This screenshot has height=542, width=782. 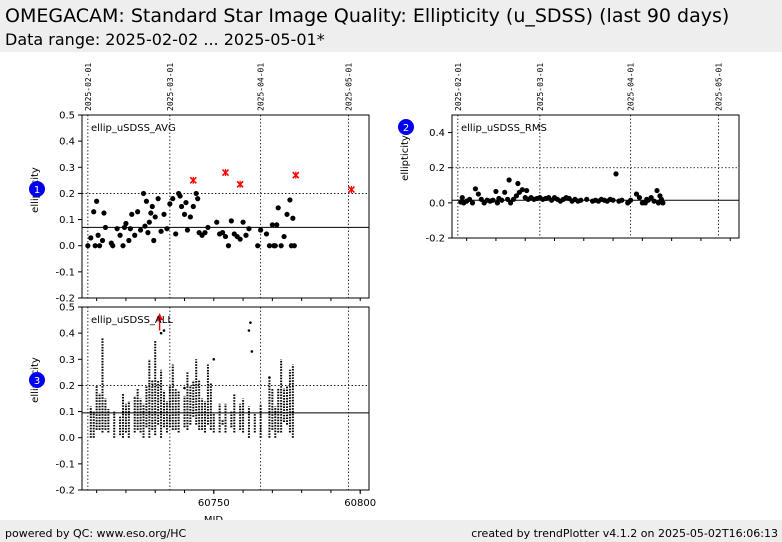 I want to click on footer-credit: powered by QC: www.eso.org/HC, so click(x=96, y=533).